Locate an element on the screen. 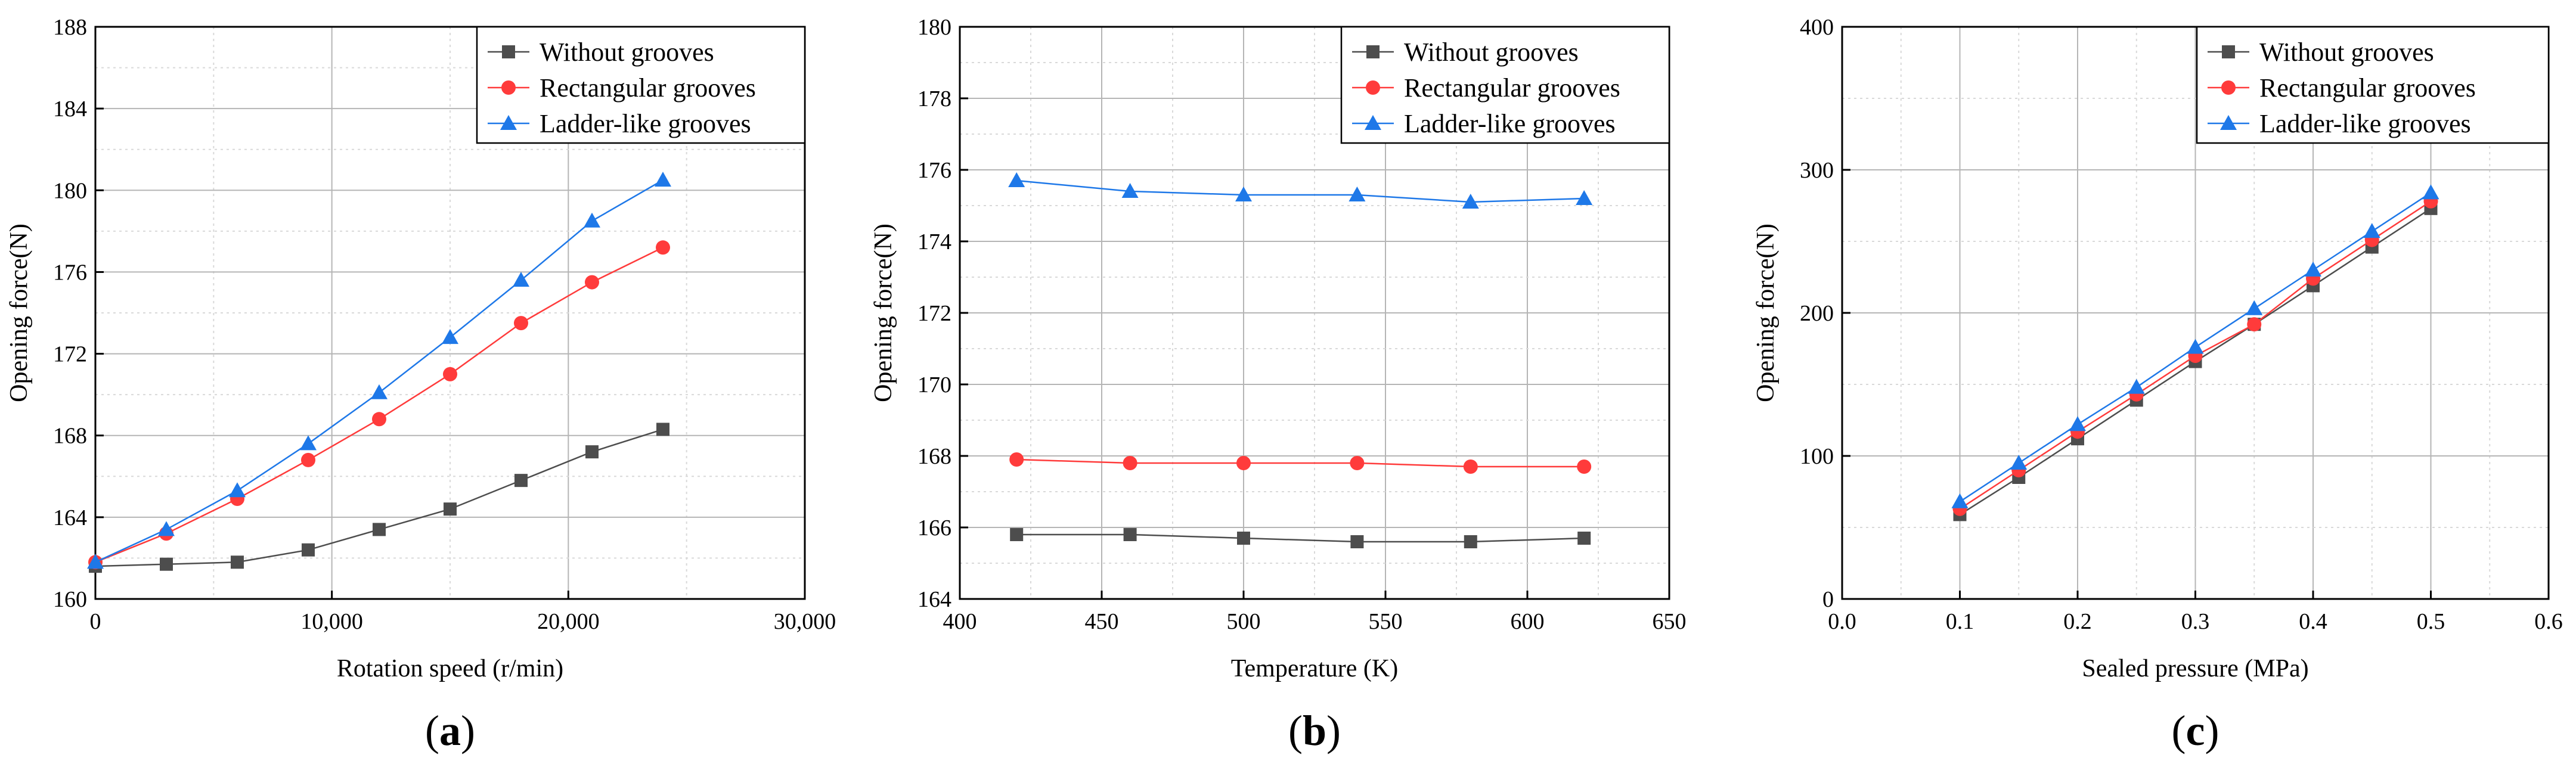  x-tick-label: 10,000 is located at coordinates (331, 621).